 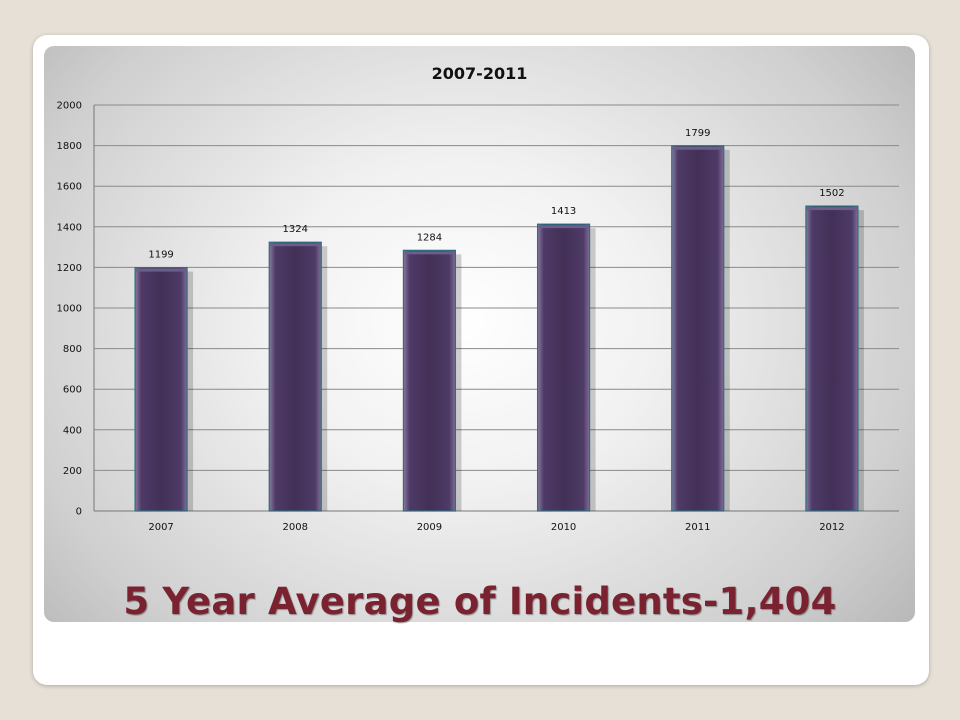 What do you see at coordinates (69, 268) in the screenshot?
I see `y-tick-label: 1200` at bounding box center [69, 268].